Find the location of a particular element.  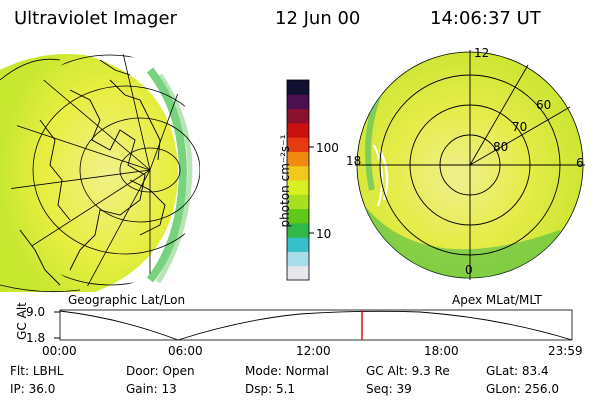

footer-glon: GLon: 256.0 is located at coordinates (522, 389).